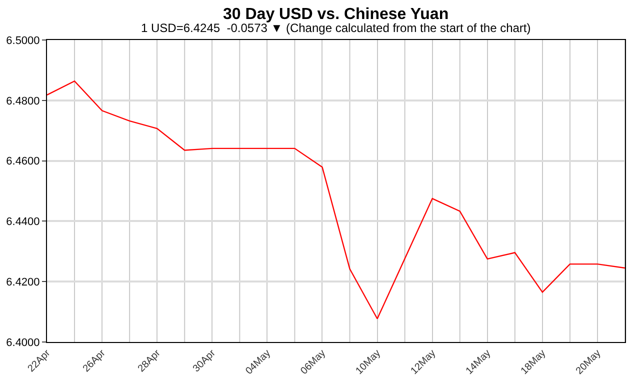 The image size is (633, 376). Describe the element at coordinates (23, 342) in the screenshot. I see `y-tick-label: 6.4000` at that location.